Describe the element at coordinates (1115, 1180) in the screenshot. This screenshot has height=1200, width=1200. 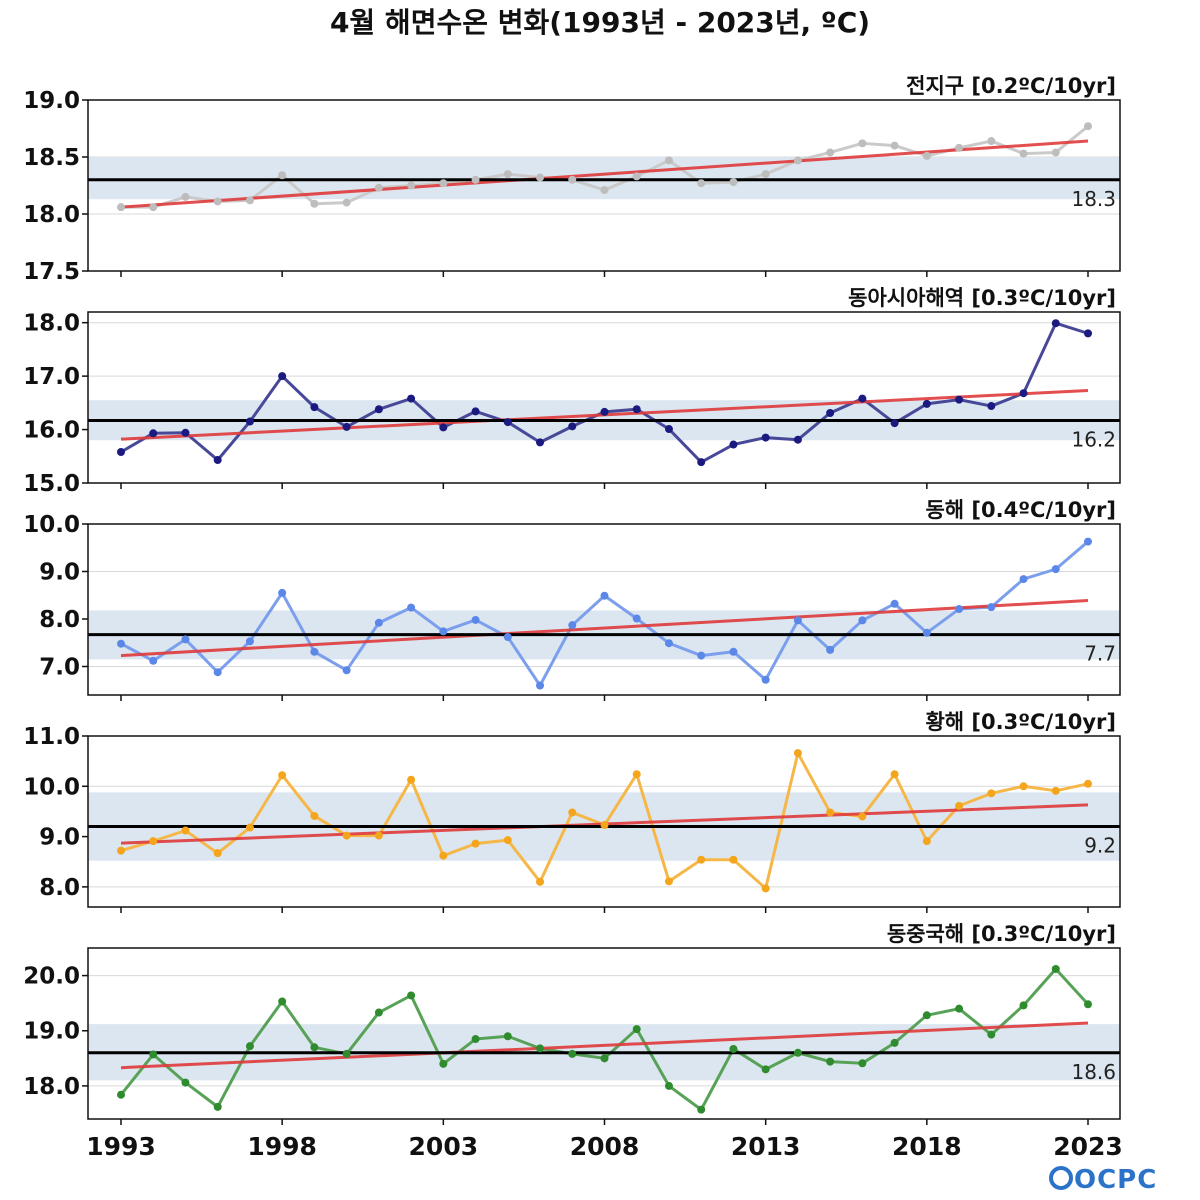
I see `logo-text: OCPC` at that location.